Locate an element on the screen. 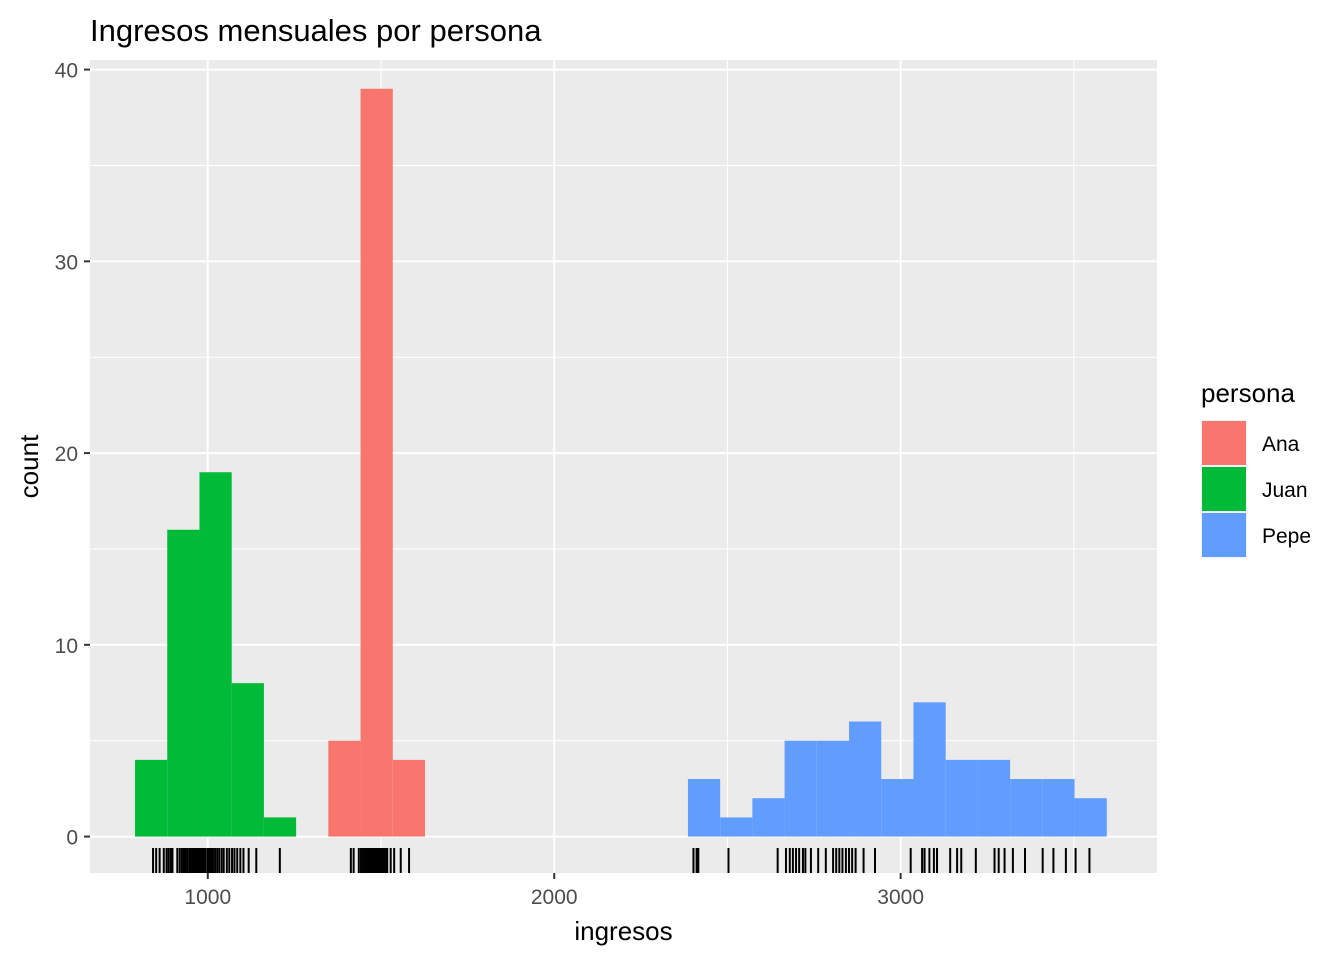 The width and height of the screenshot is (1344, 960). x-axis: 1000 2000 3000 is located at coordinates (554, 891).